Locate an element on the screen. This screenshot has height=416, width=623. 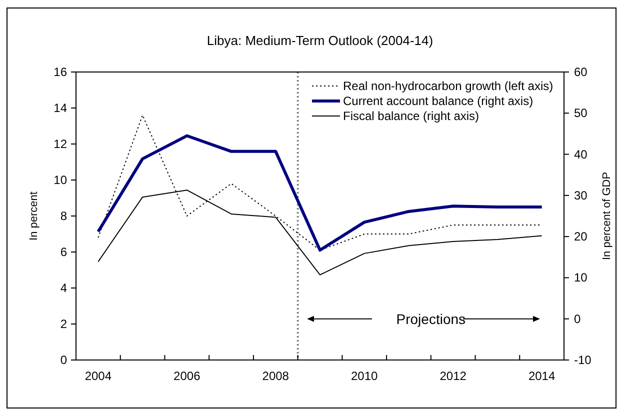
y2-tick-label: 0 is located at coordinates (577, 319).